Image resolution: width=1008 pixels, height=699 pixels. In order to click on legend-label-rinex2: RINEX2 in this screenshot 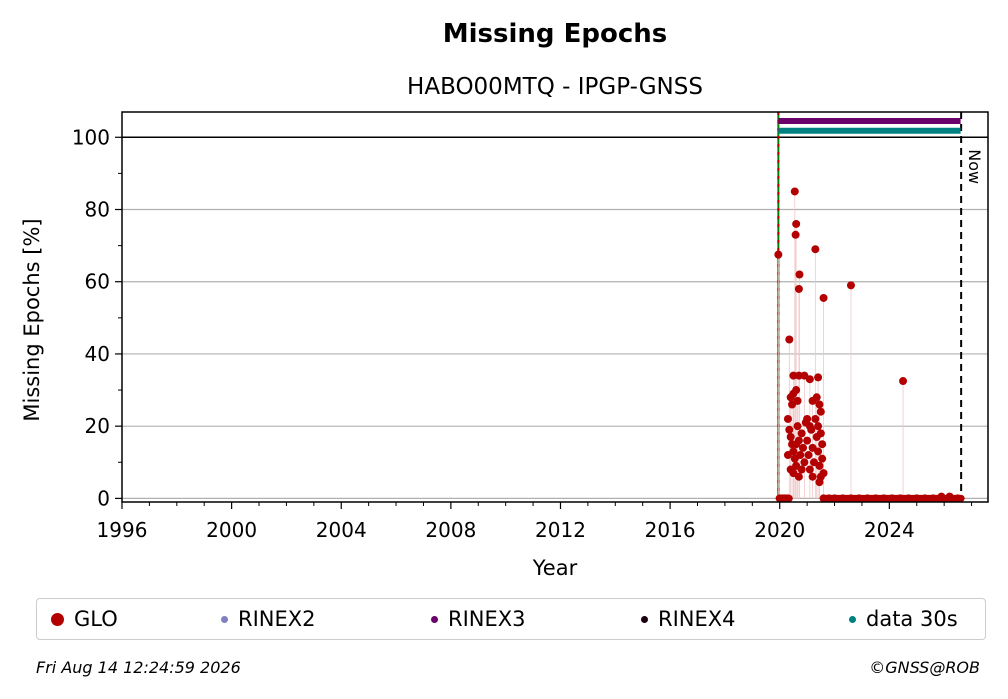, I will do `click(277, 619)`.